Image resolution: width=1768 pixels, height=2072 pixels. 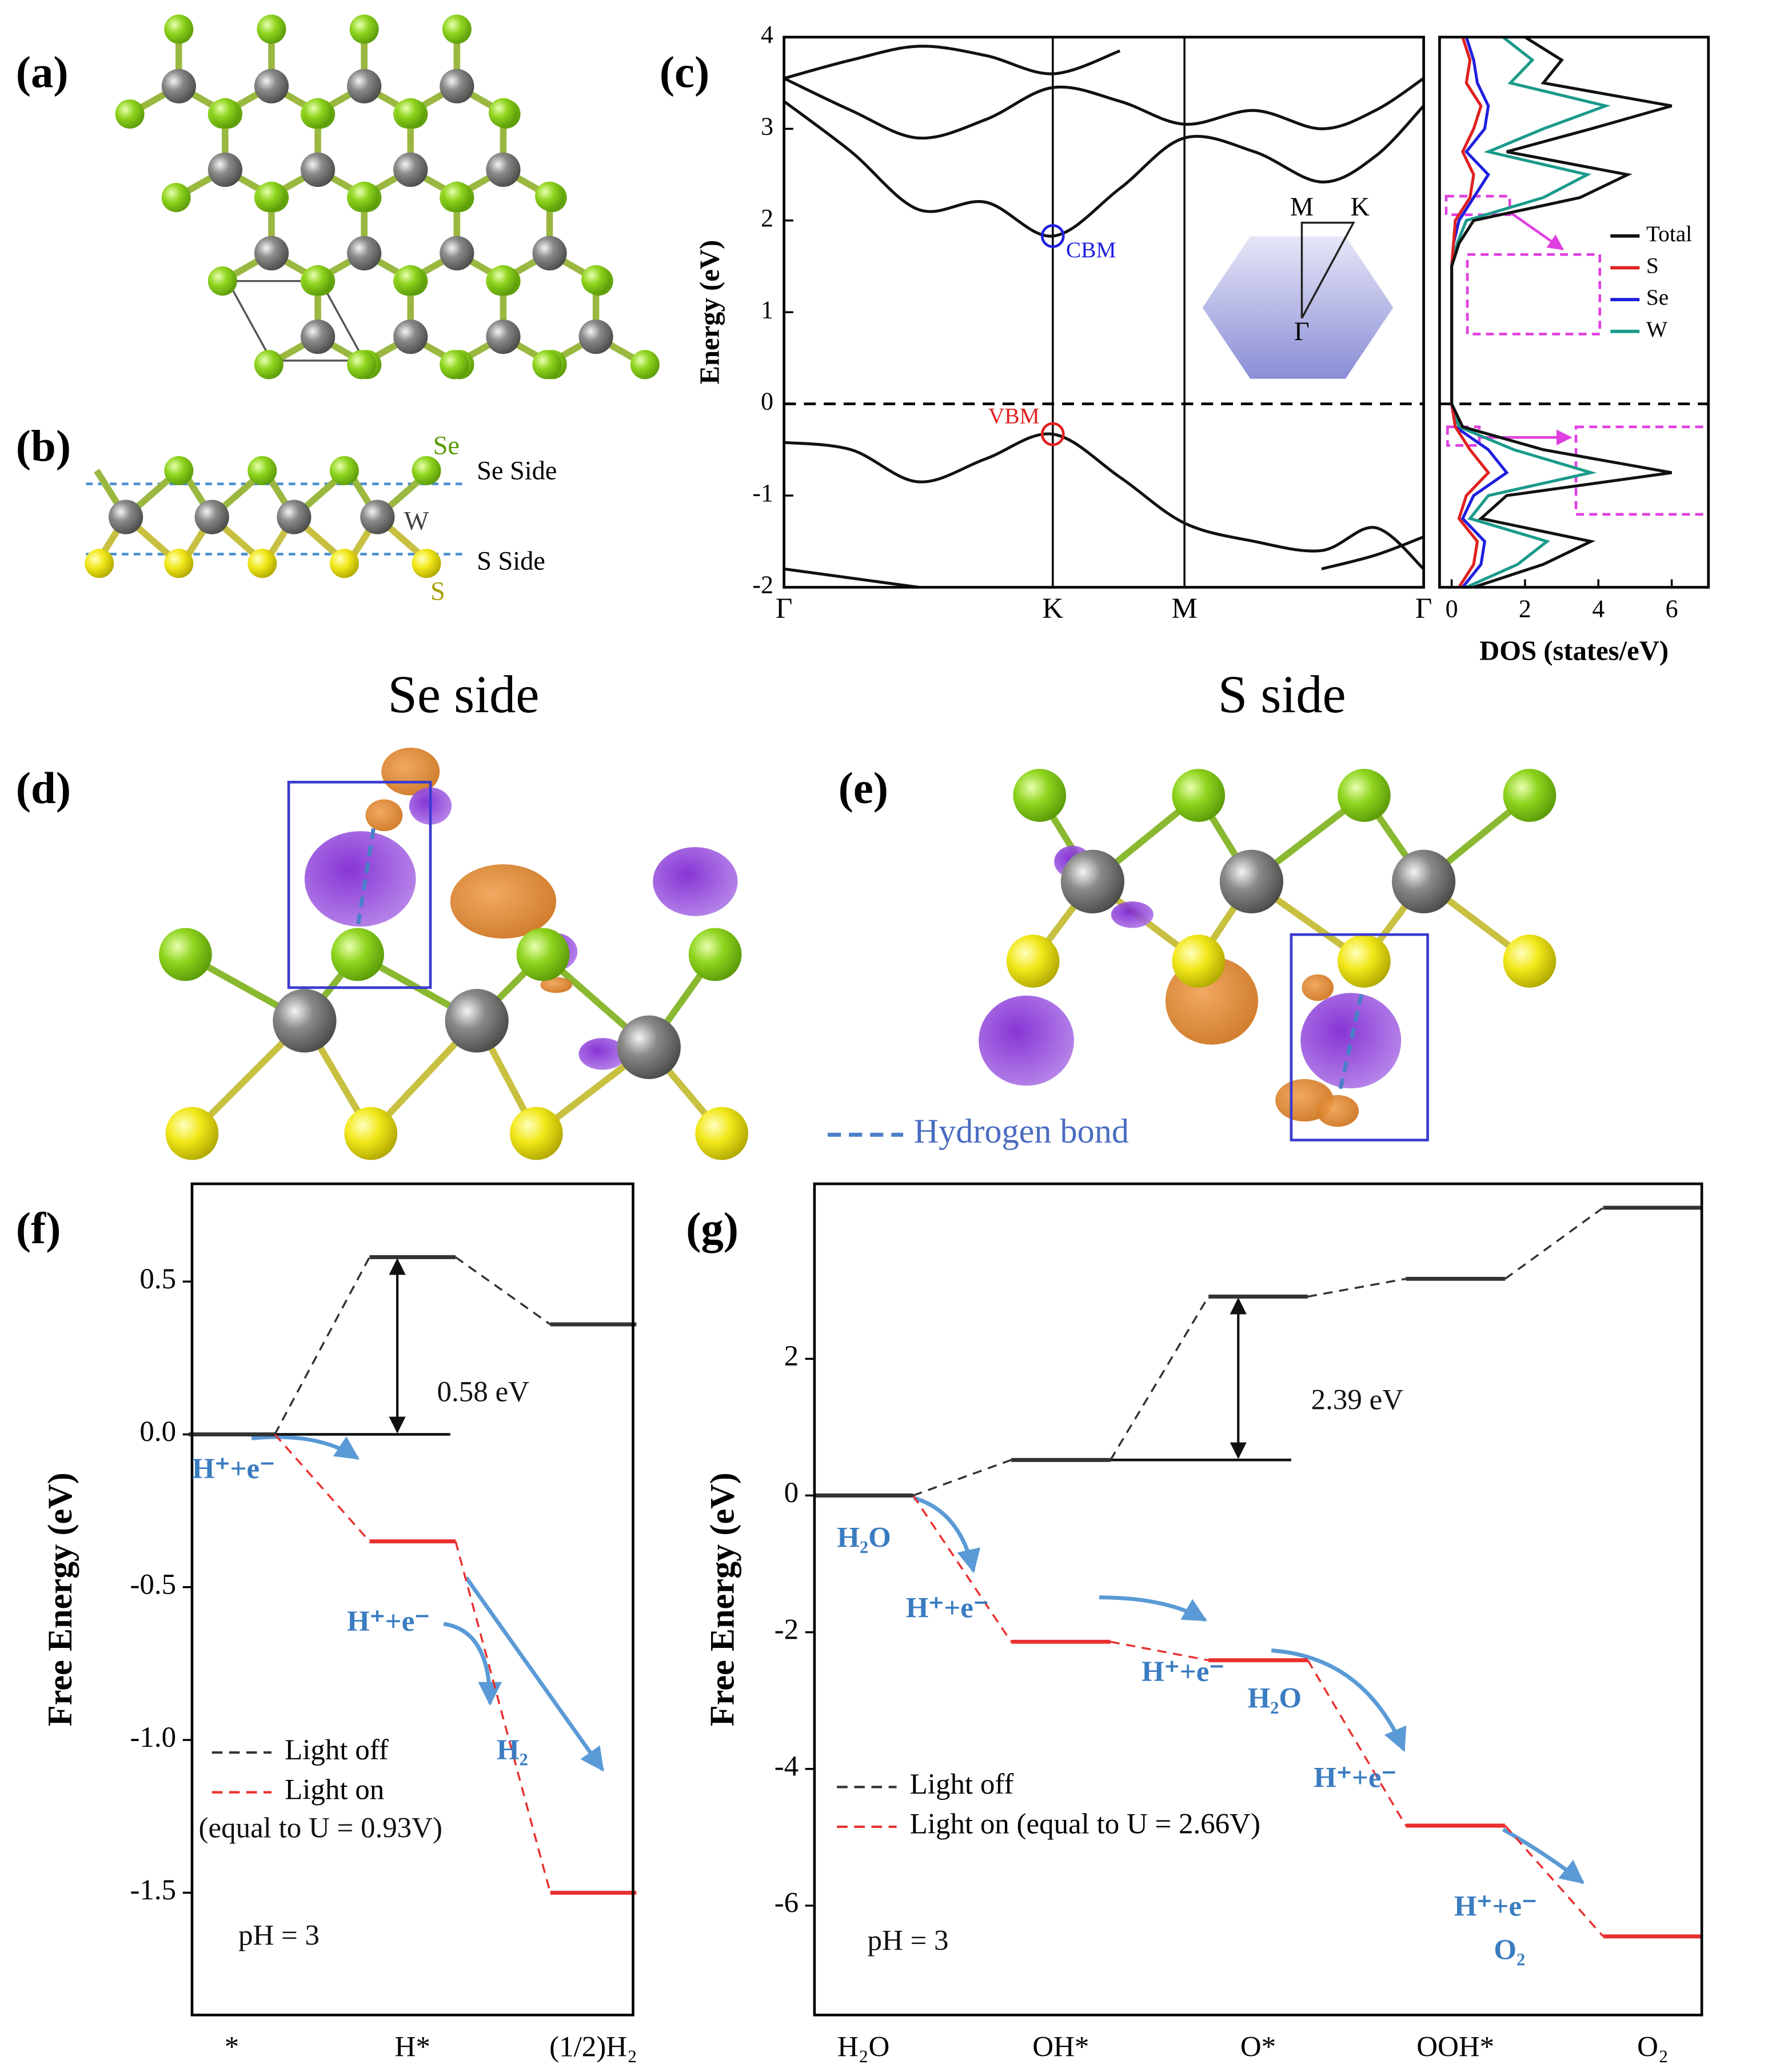 I want to click on zoom-box, so click(x=1534, y=294).